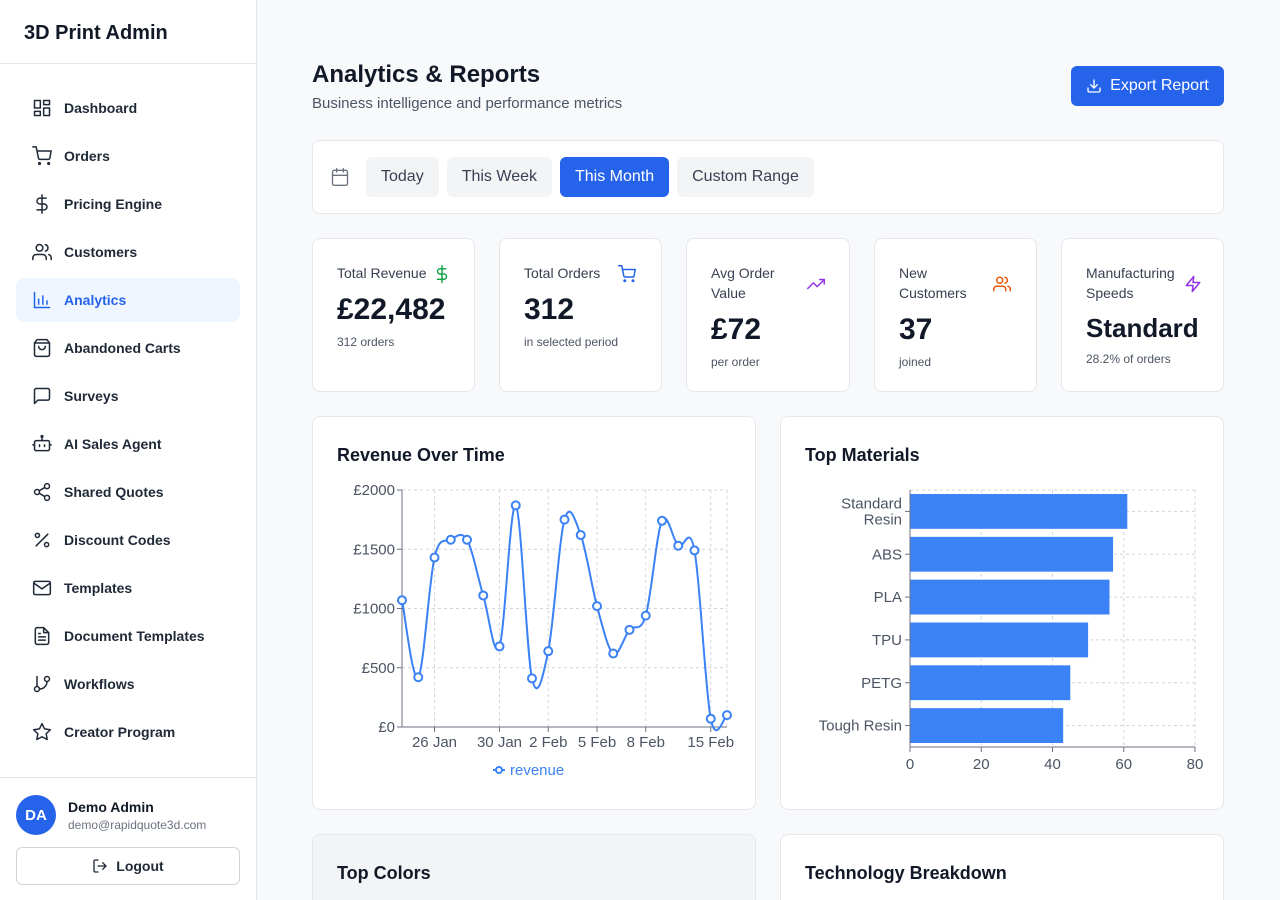 This screenshot has height=900, width=1280. I want to click on sidebar-item-analytics: Analytics, so click(128, 300).